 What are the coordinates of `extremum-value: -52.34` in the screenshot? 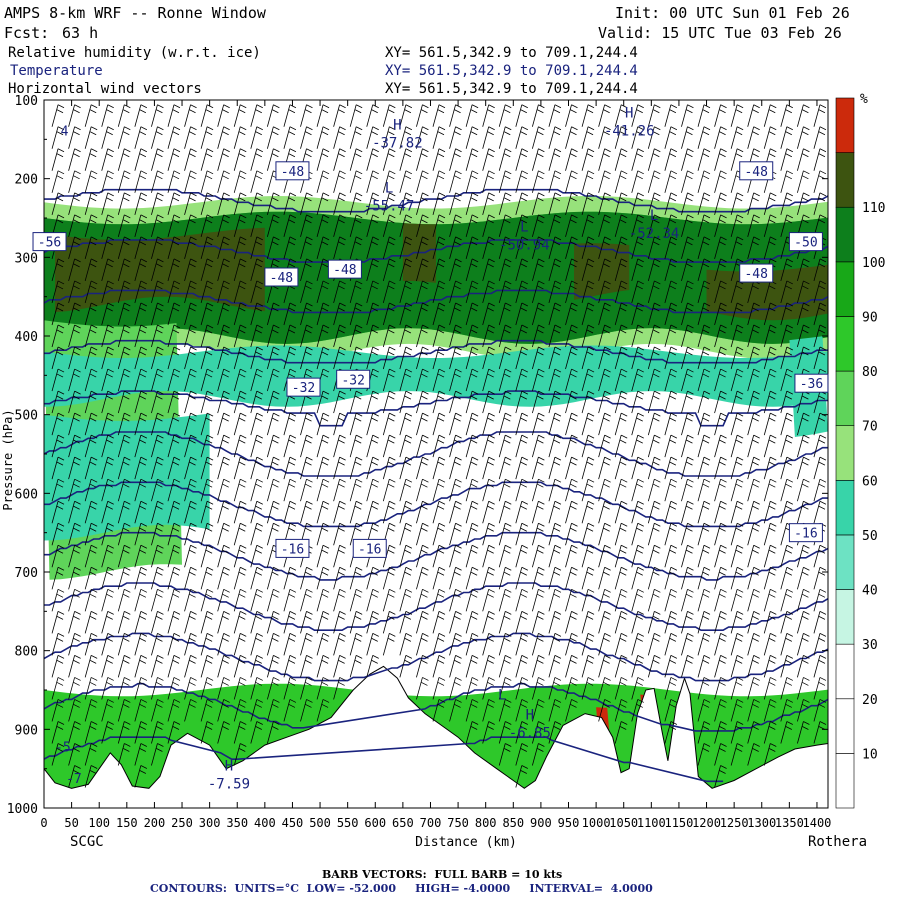 It's located at (654, 234).